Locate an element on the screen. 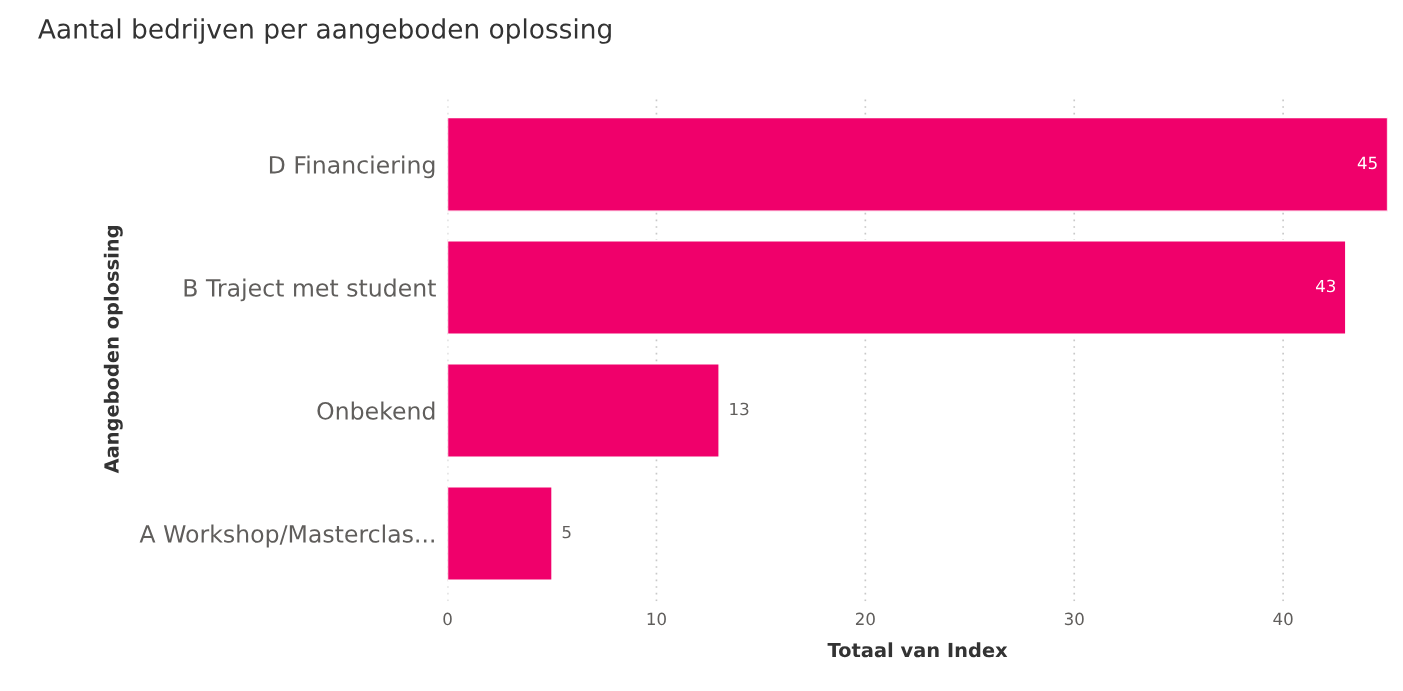  x-axis-title: Totaal van Index is located at coordinates (917, 650).